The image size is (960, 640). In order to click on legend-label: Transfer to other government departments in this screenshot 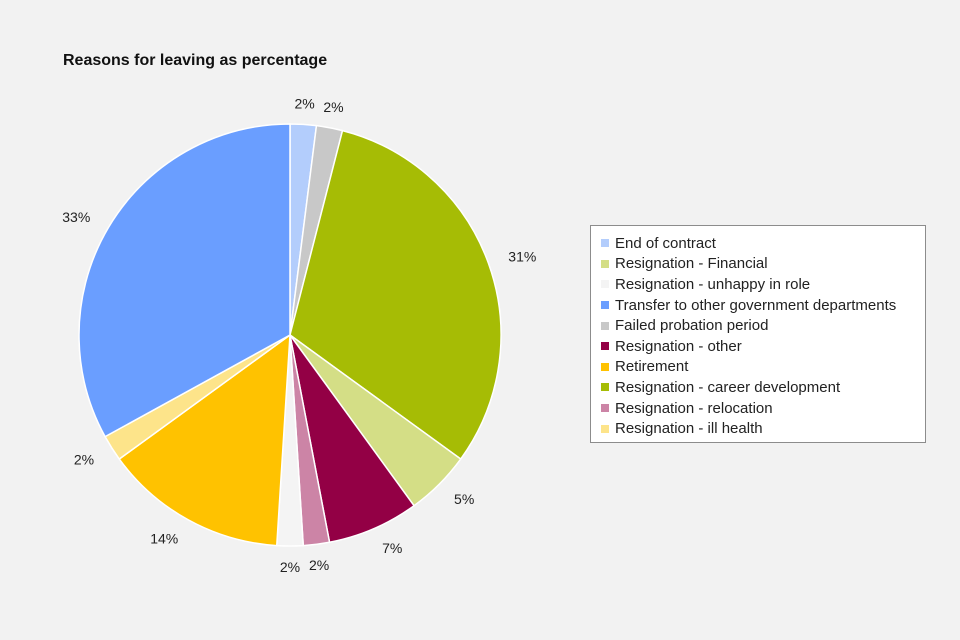, I will do `click(756, 305)`.